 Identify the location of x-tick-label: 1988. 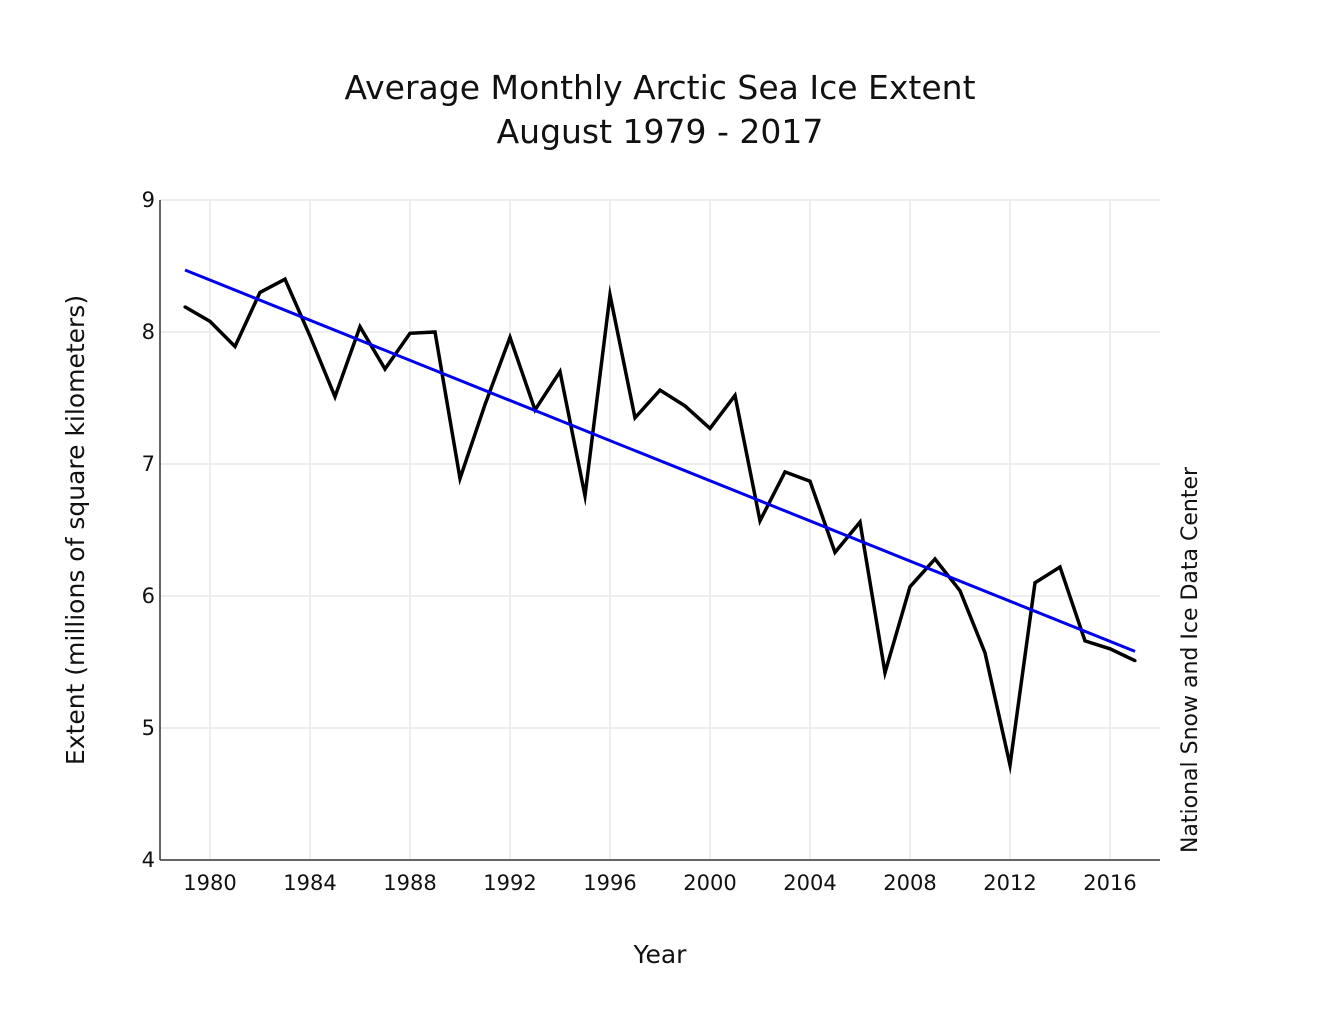
(409, 883).